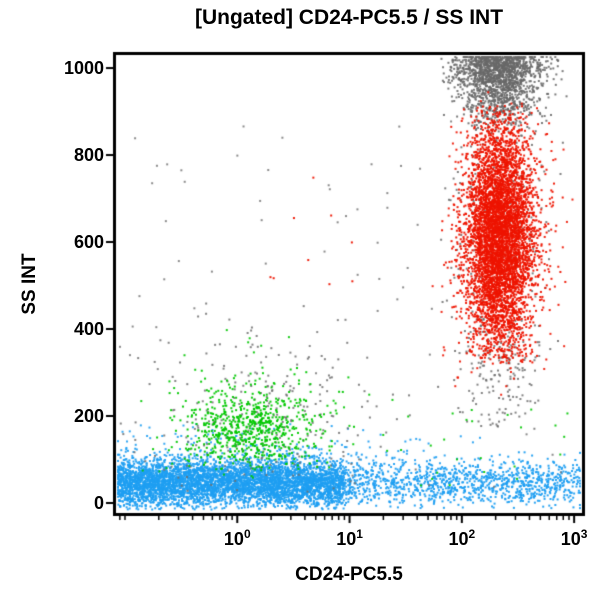  What do you see at coordinates (349, 574) in the screenshot?
I see `x-axis-label: CD24-PC5.5` at bounding box center [349, 574].